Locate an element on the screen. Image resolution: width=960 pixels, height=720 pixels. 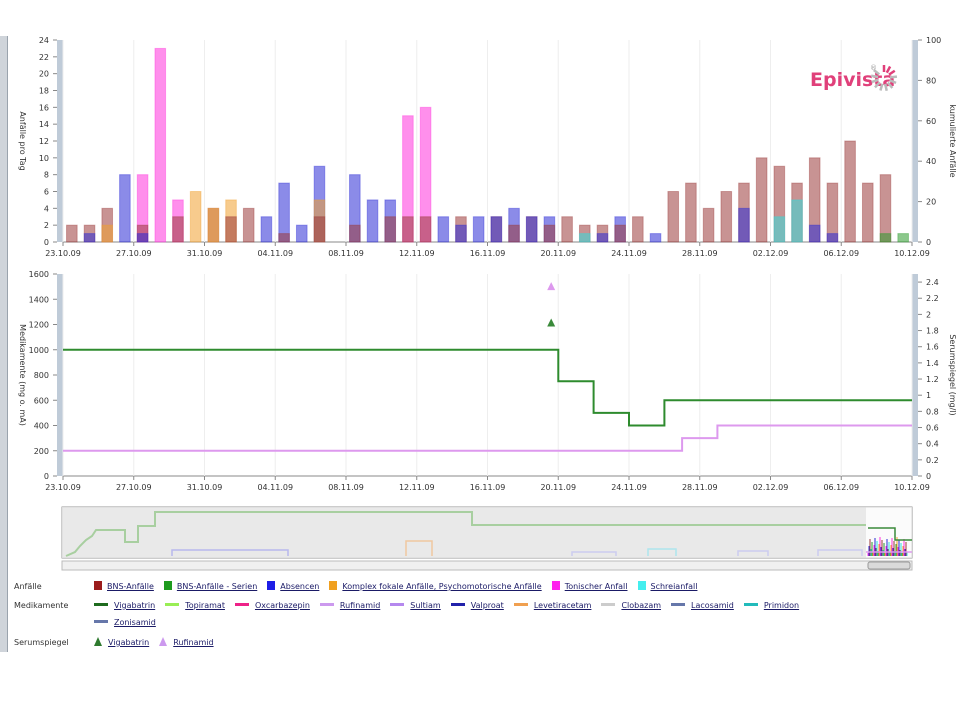
legend-item: Sultiam is located at coordinates (415, 606).